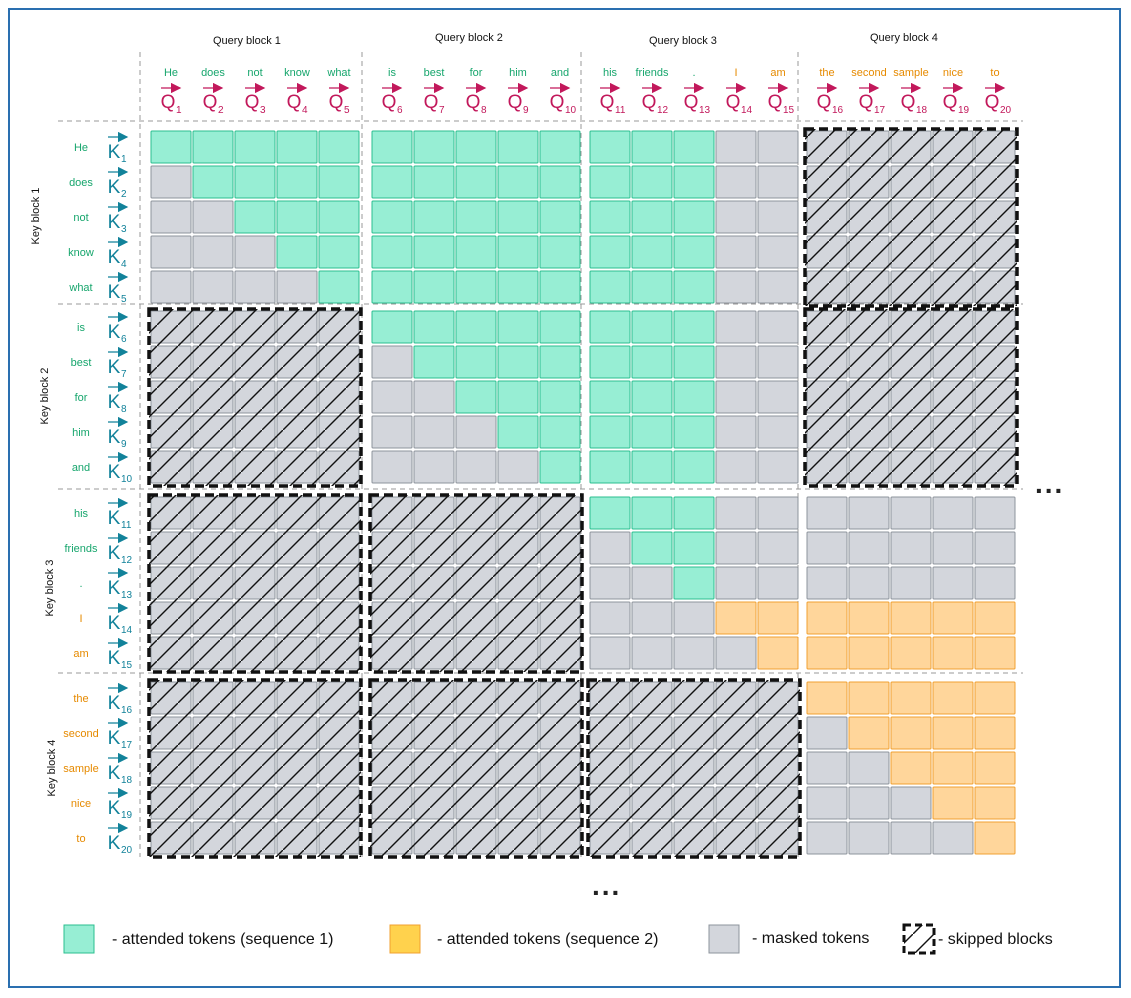  I want to click on skip-border-k3-q1, so click(255, 583).